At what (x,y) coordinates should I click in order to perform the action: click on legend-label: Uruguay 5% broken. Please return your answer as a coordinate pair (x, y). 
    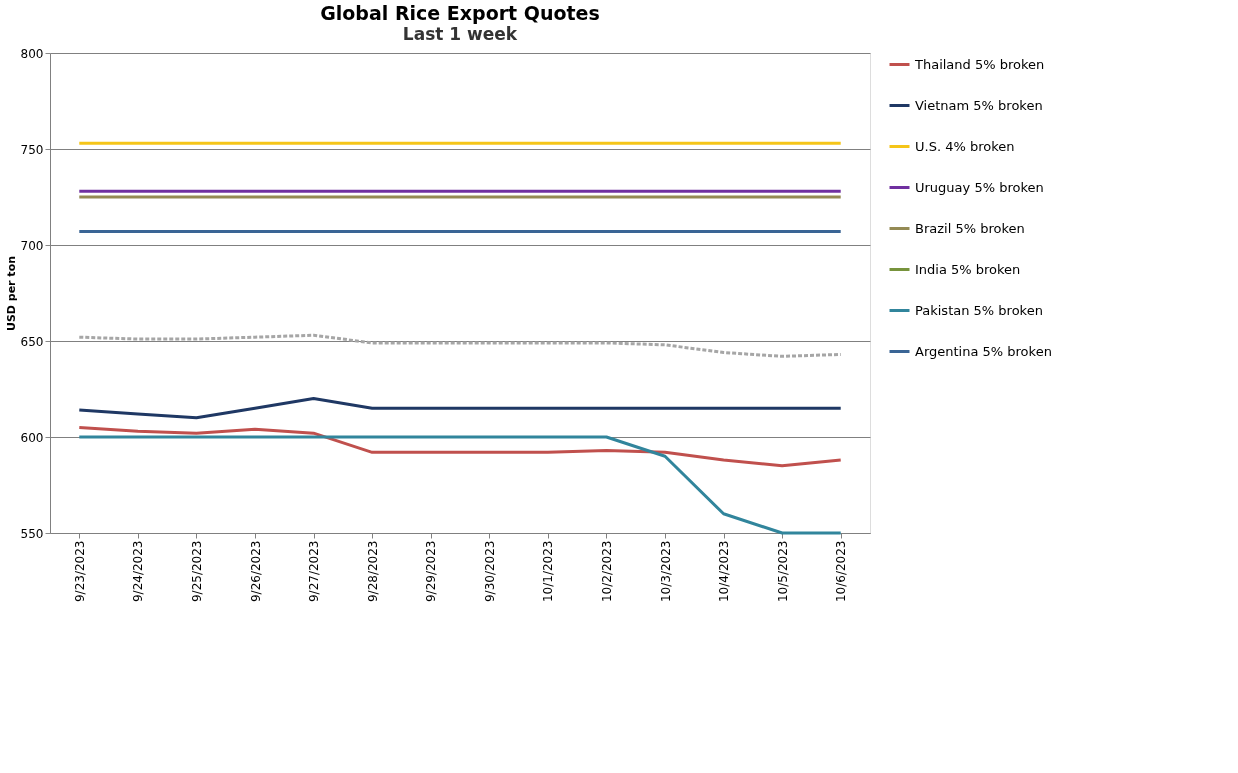
    Looking at the image, I should click on (979, 187).